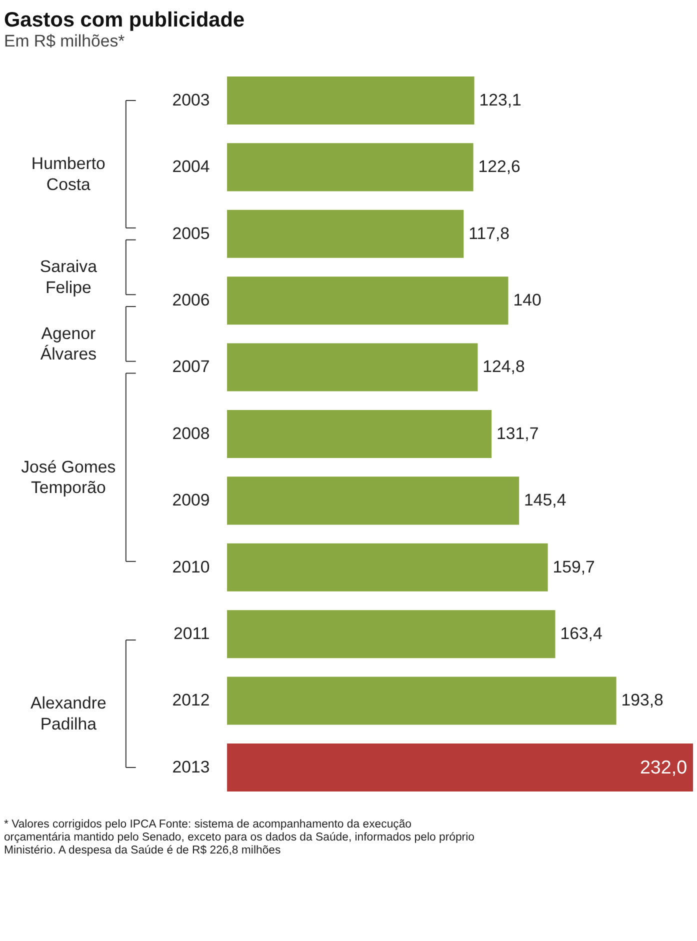 The height and width of the screenshot is (941, 697). I want to click on data-label: 124,8, so click(503, 366).